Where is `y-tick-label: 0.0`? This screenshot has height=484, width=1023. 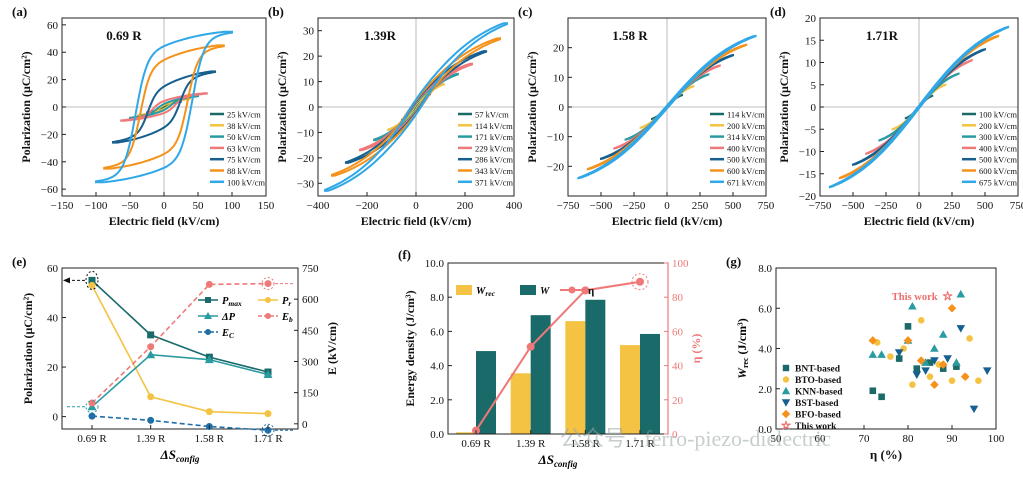
y-tick-label: 0.0 is located at coordinates (437, 435).